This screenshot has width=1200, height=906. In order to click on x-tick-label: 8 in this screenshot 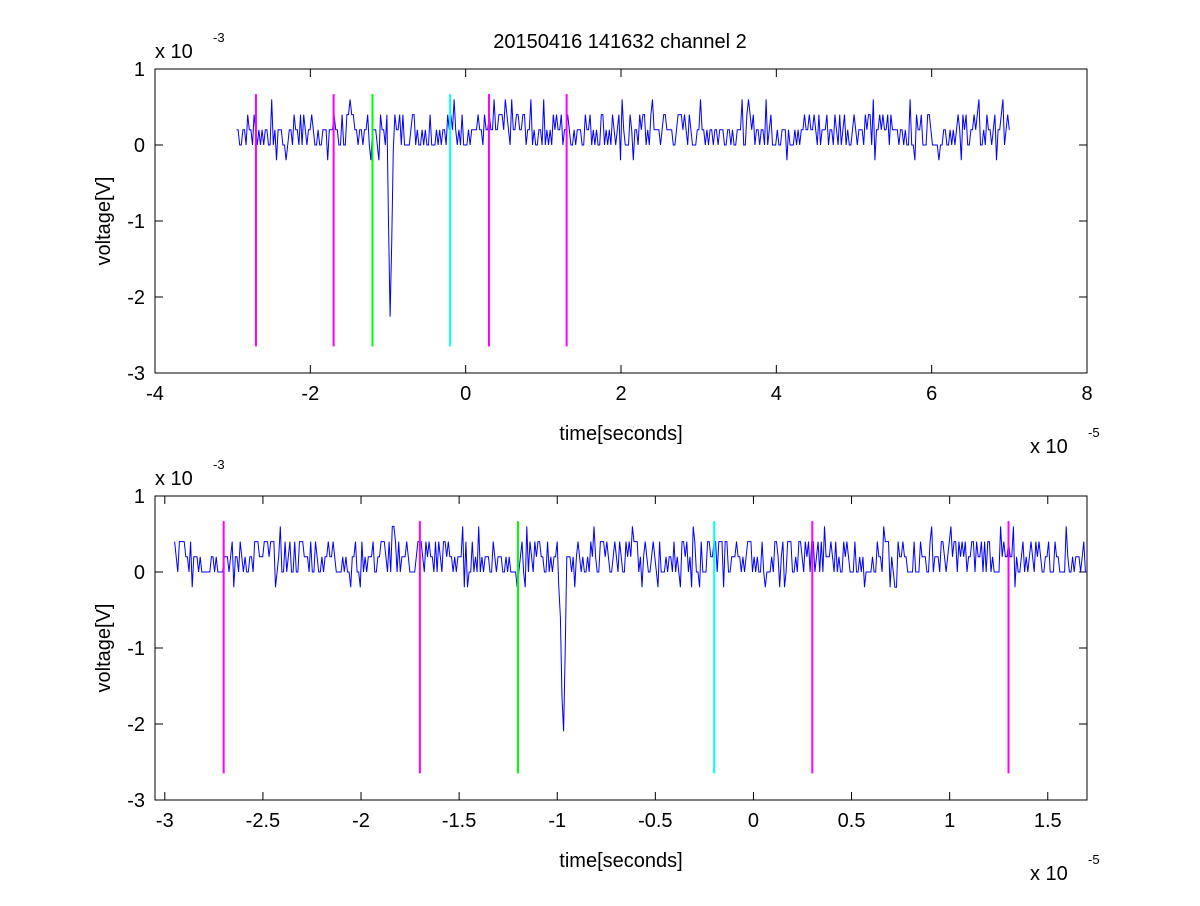, I will do `click(1086, 394)`.